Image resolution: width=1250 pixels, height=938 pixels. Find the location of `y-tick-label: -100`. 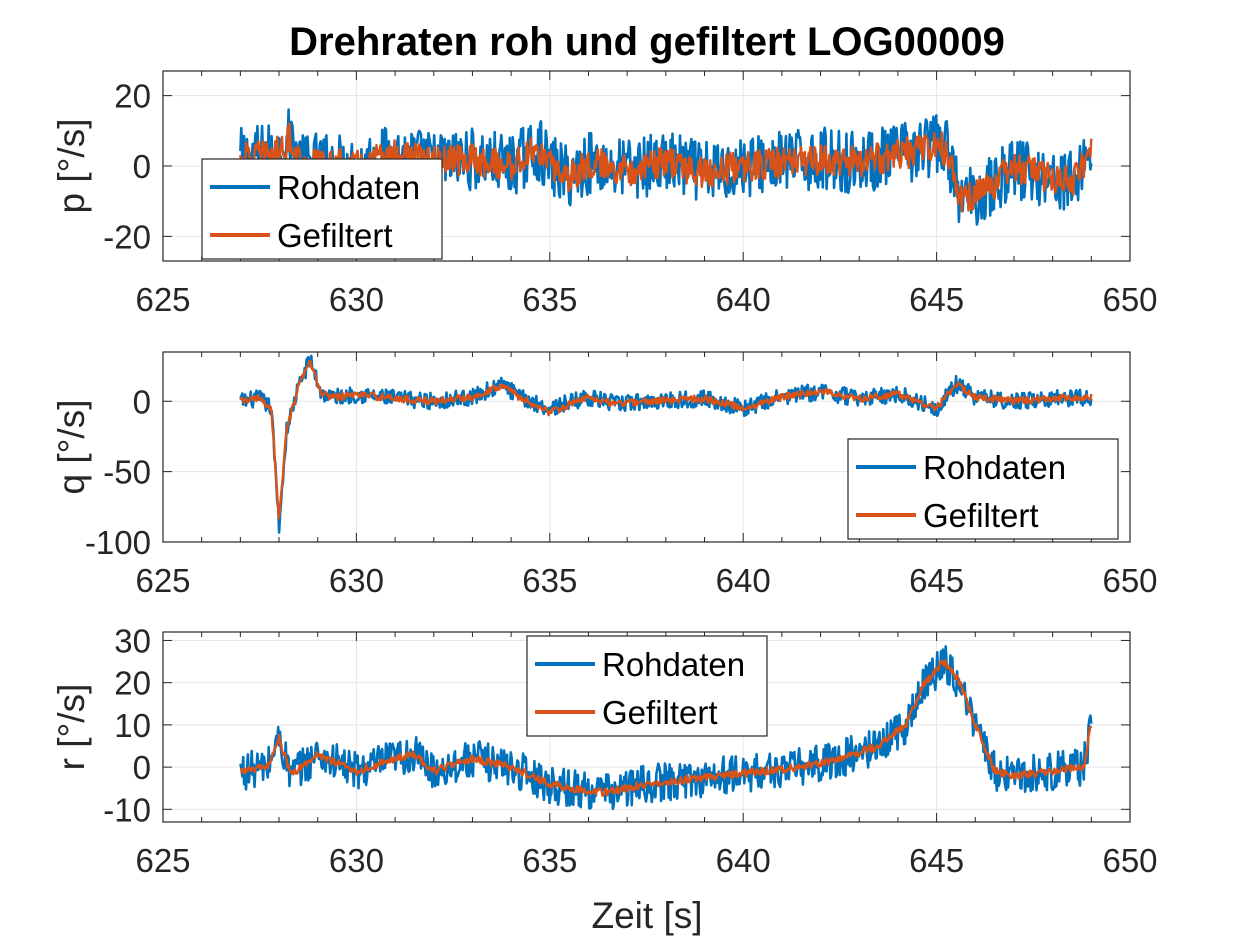

y-tick-label: -100 is located at coordinates (118, 542).